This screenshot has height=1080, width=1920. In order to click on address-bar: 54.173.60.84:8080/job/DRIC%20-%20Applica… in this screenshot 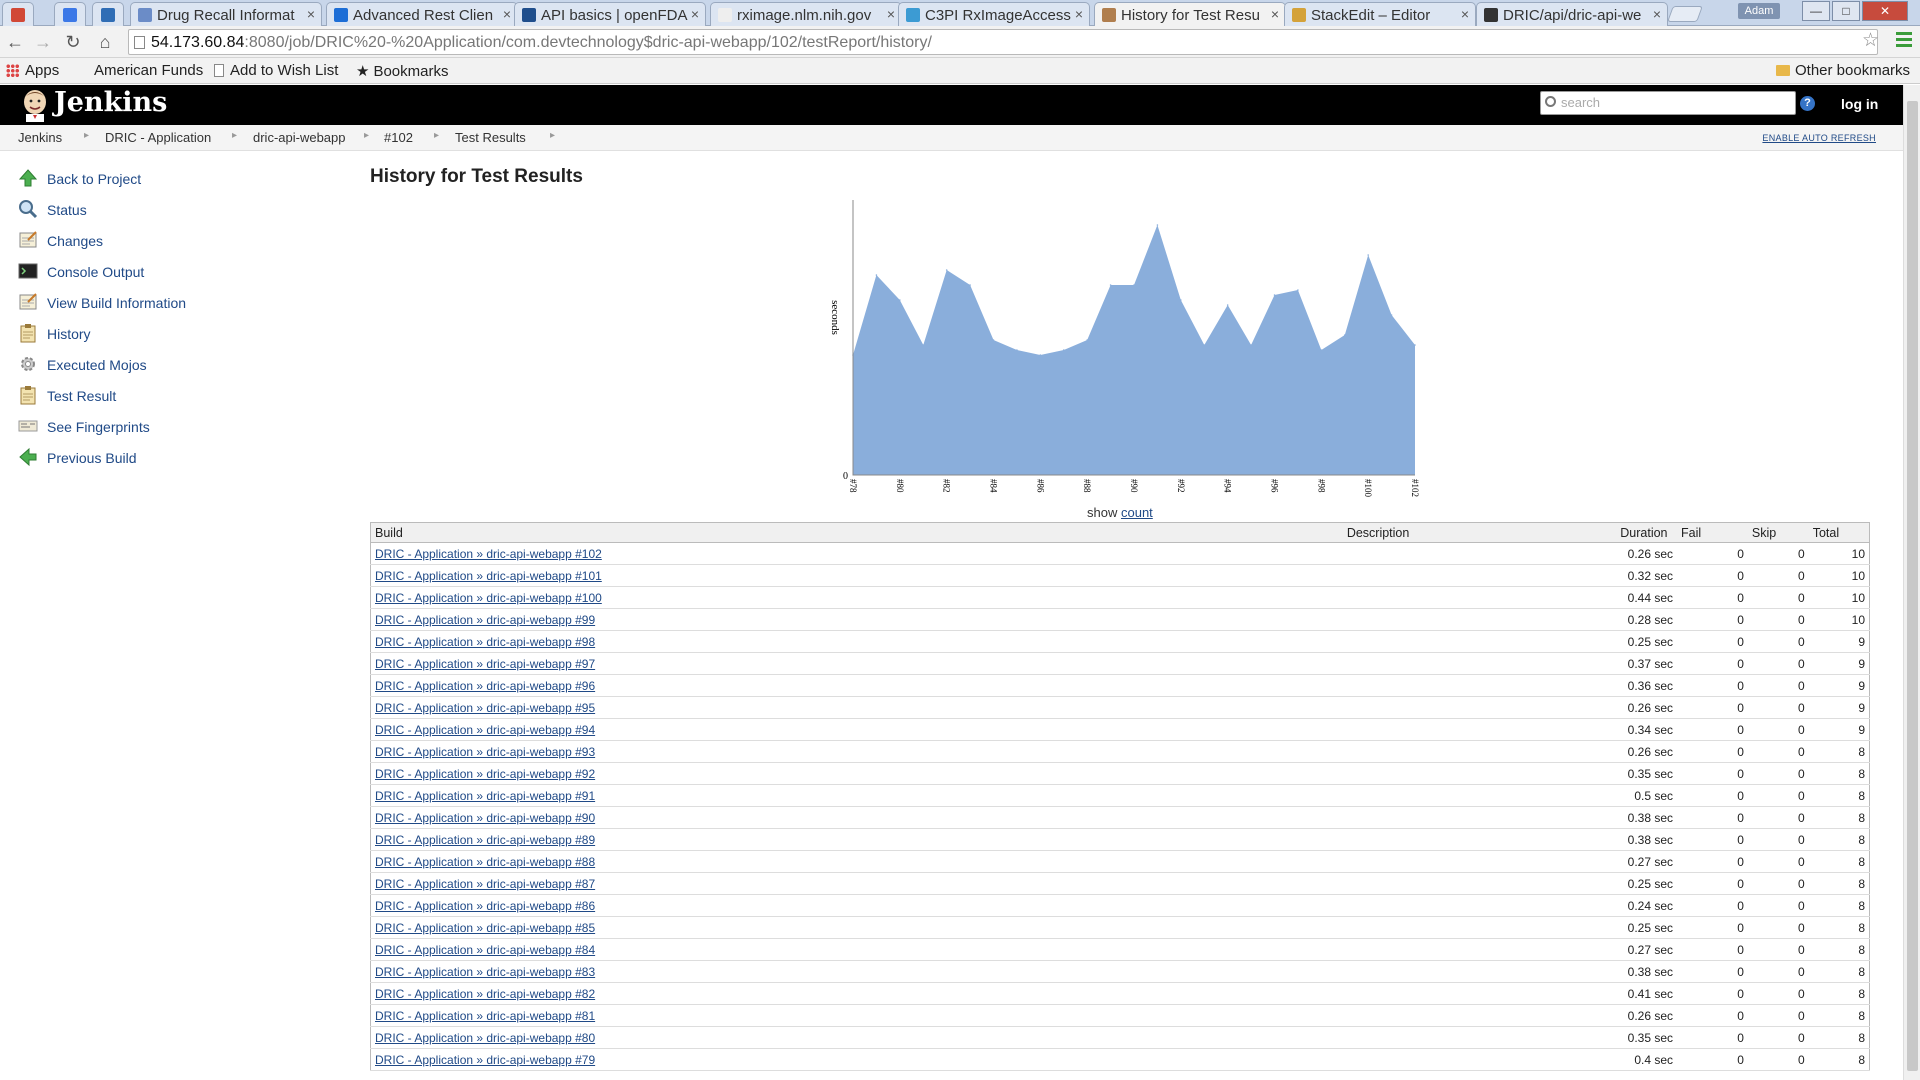, I will do `click(1003, 42)`.